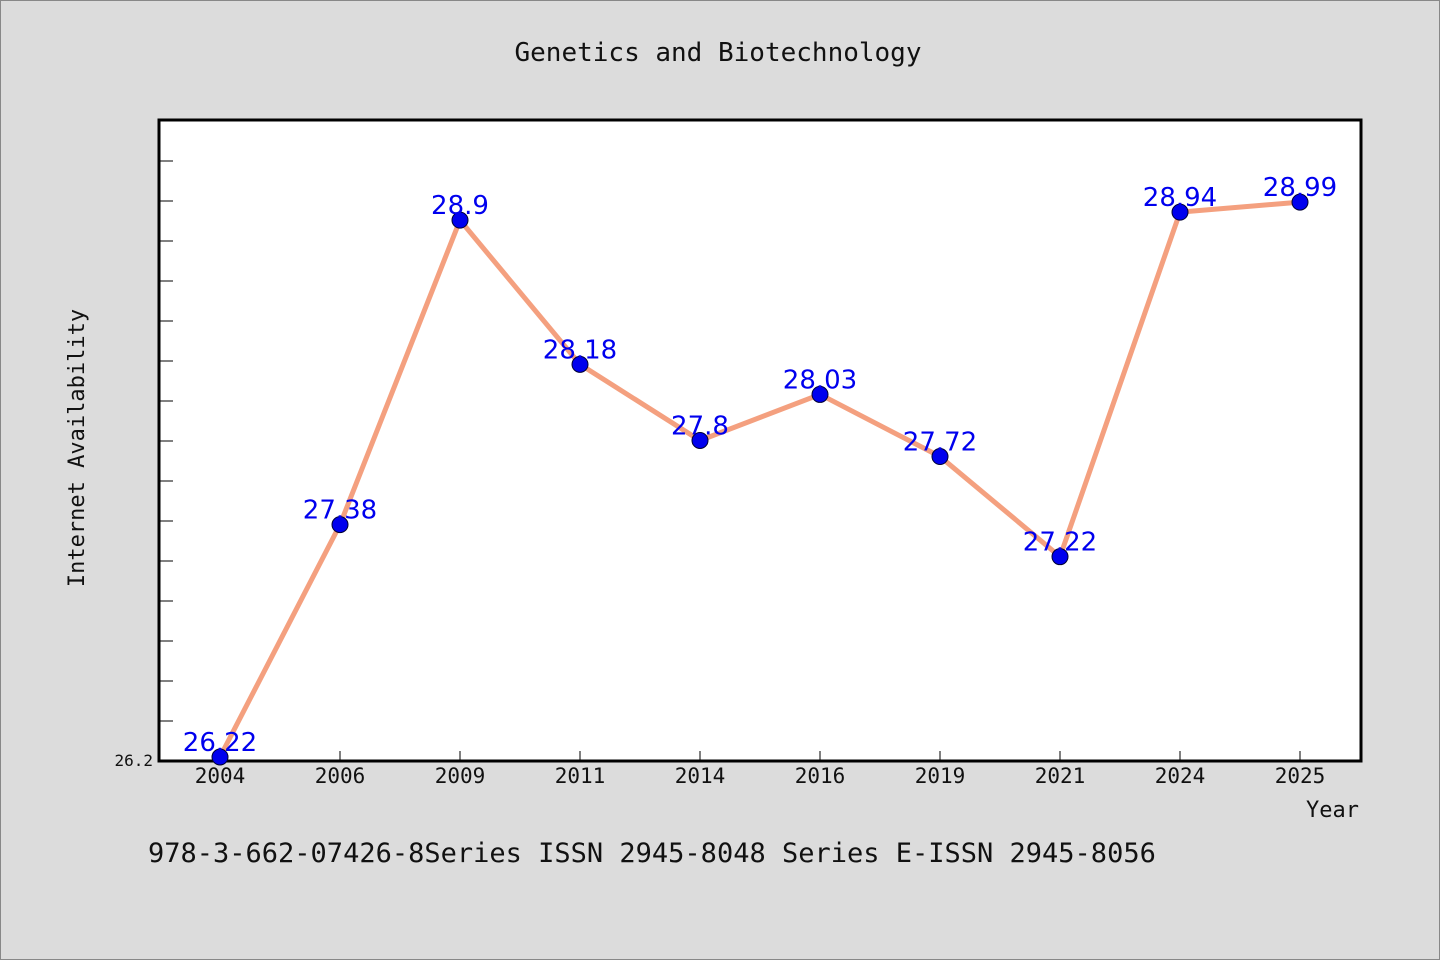 This screenshot has width=1440, height=960. I want to click on x-tick-label: 2021, so click(1060, 776).